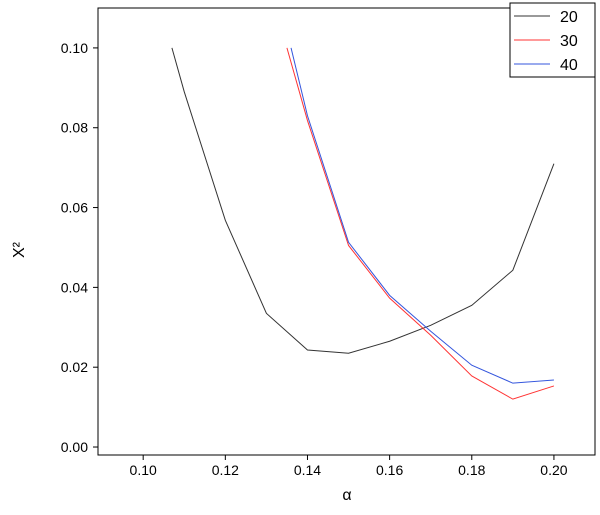 This screenshot has width=600, height=515. I want to click on x-tick-label: 0.12, so click(225, 470).